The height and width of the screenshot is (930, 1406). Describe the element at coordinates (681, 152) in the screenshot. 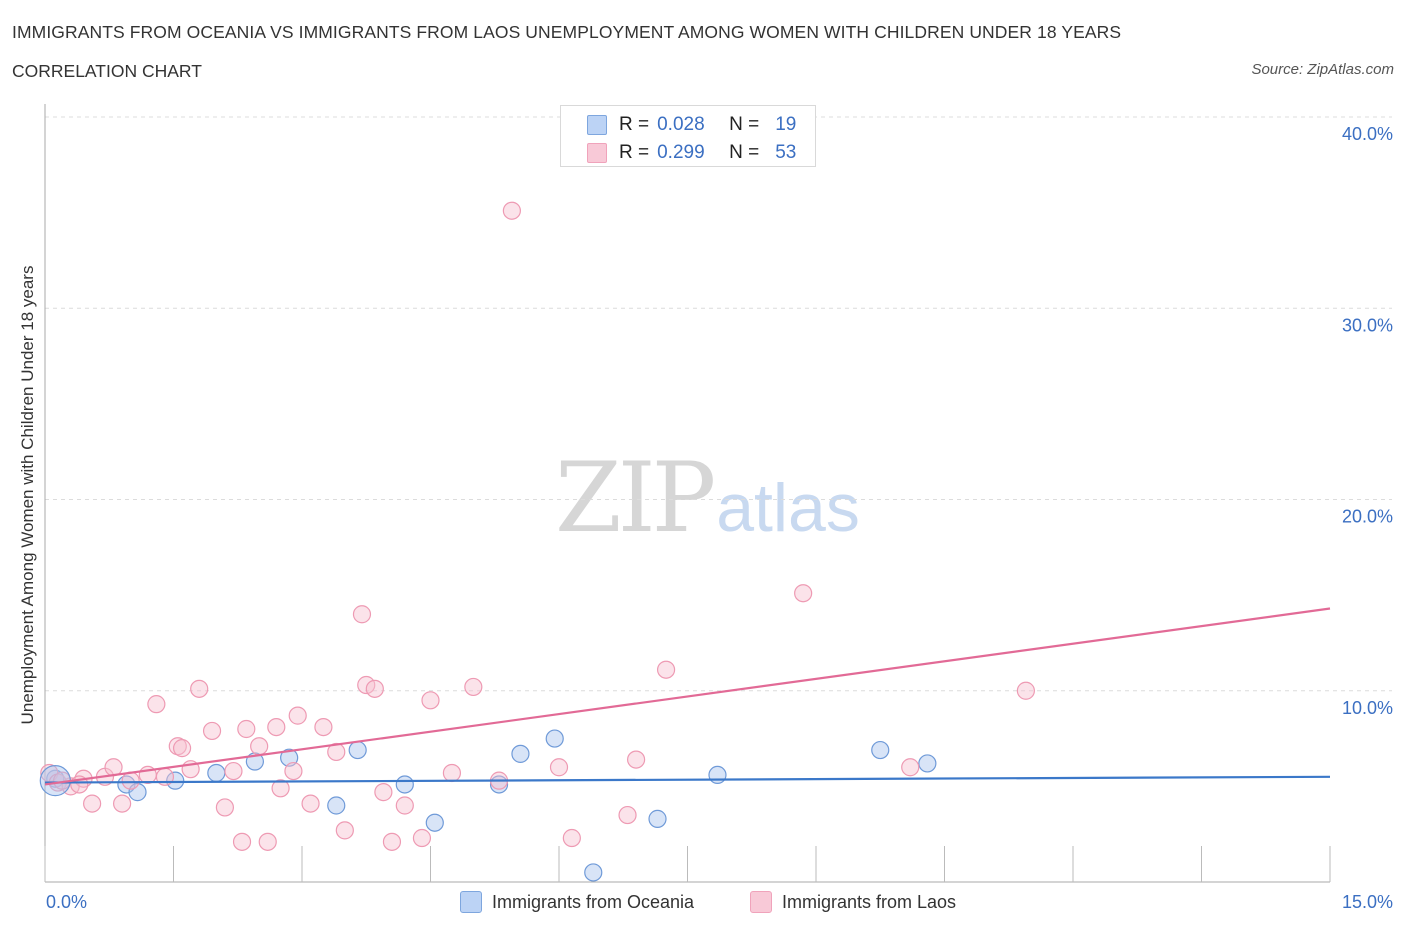

I see `legend-r-value-laos: 0.299` at that location.